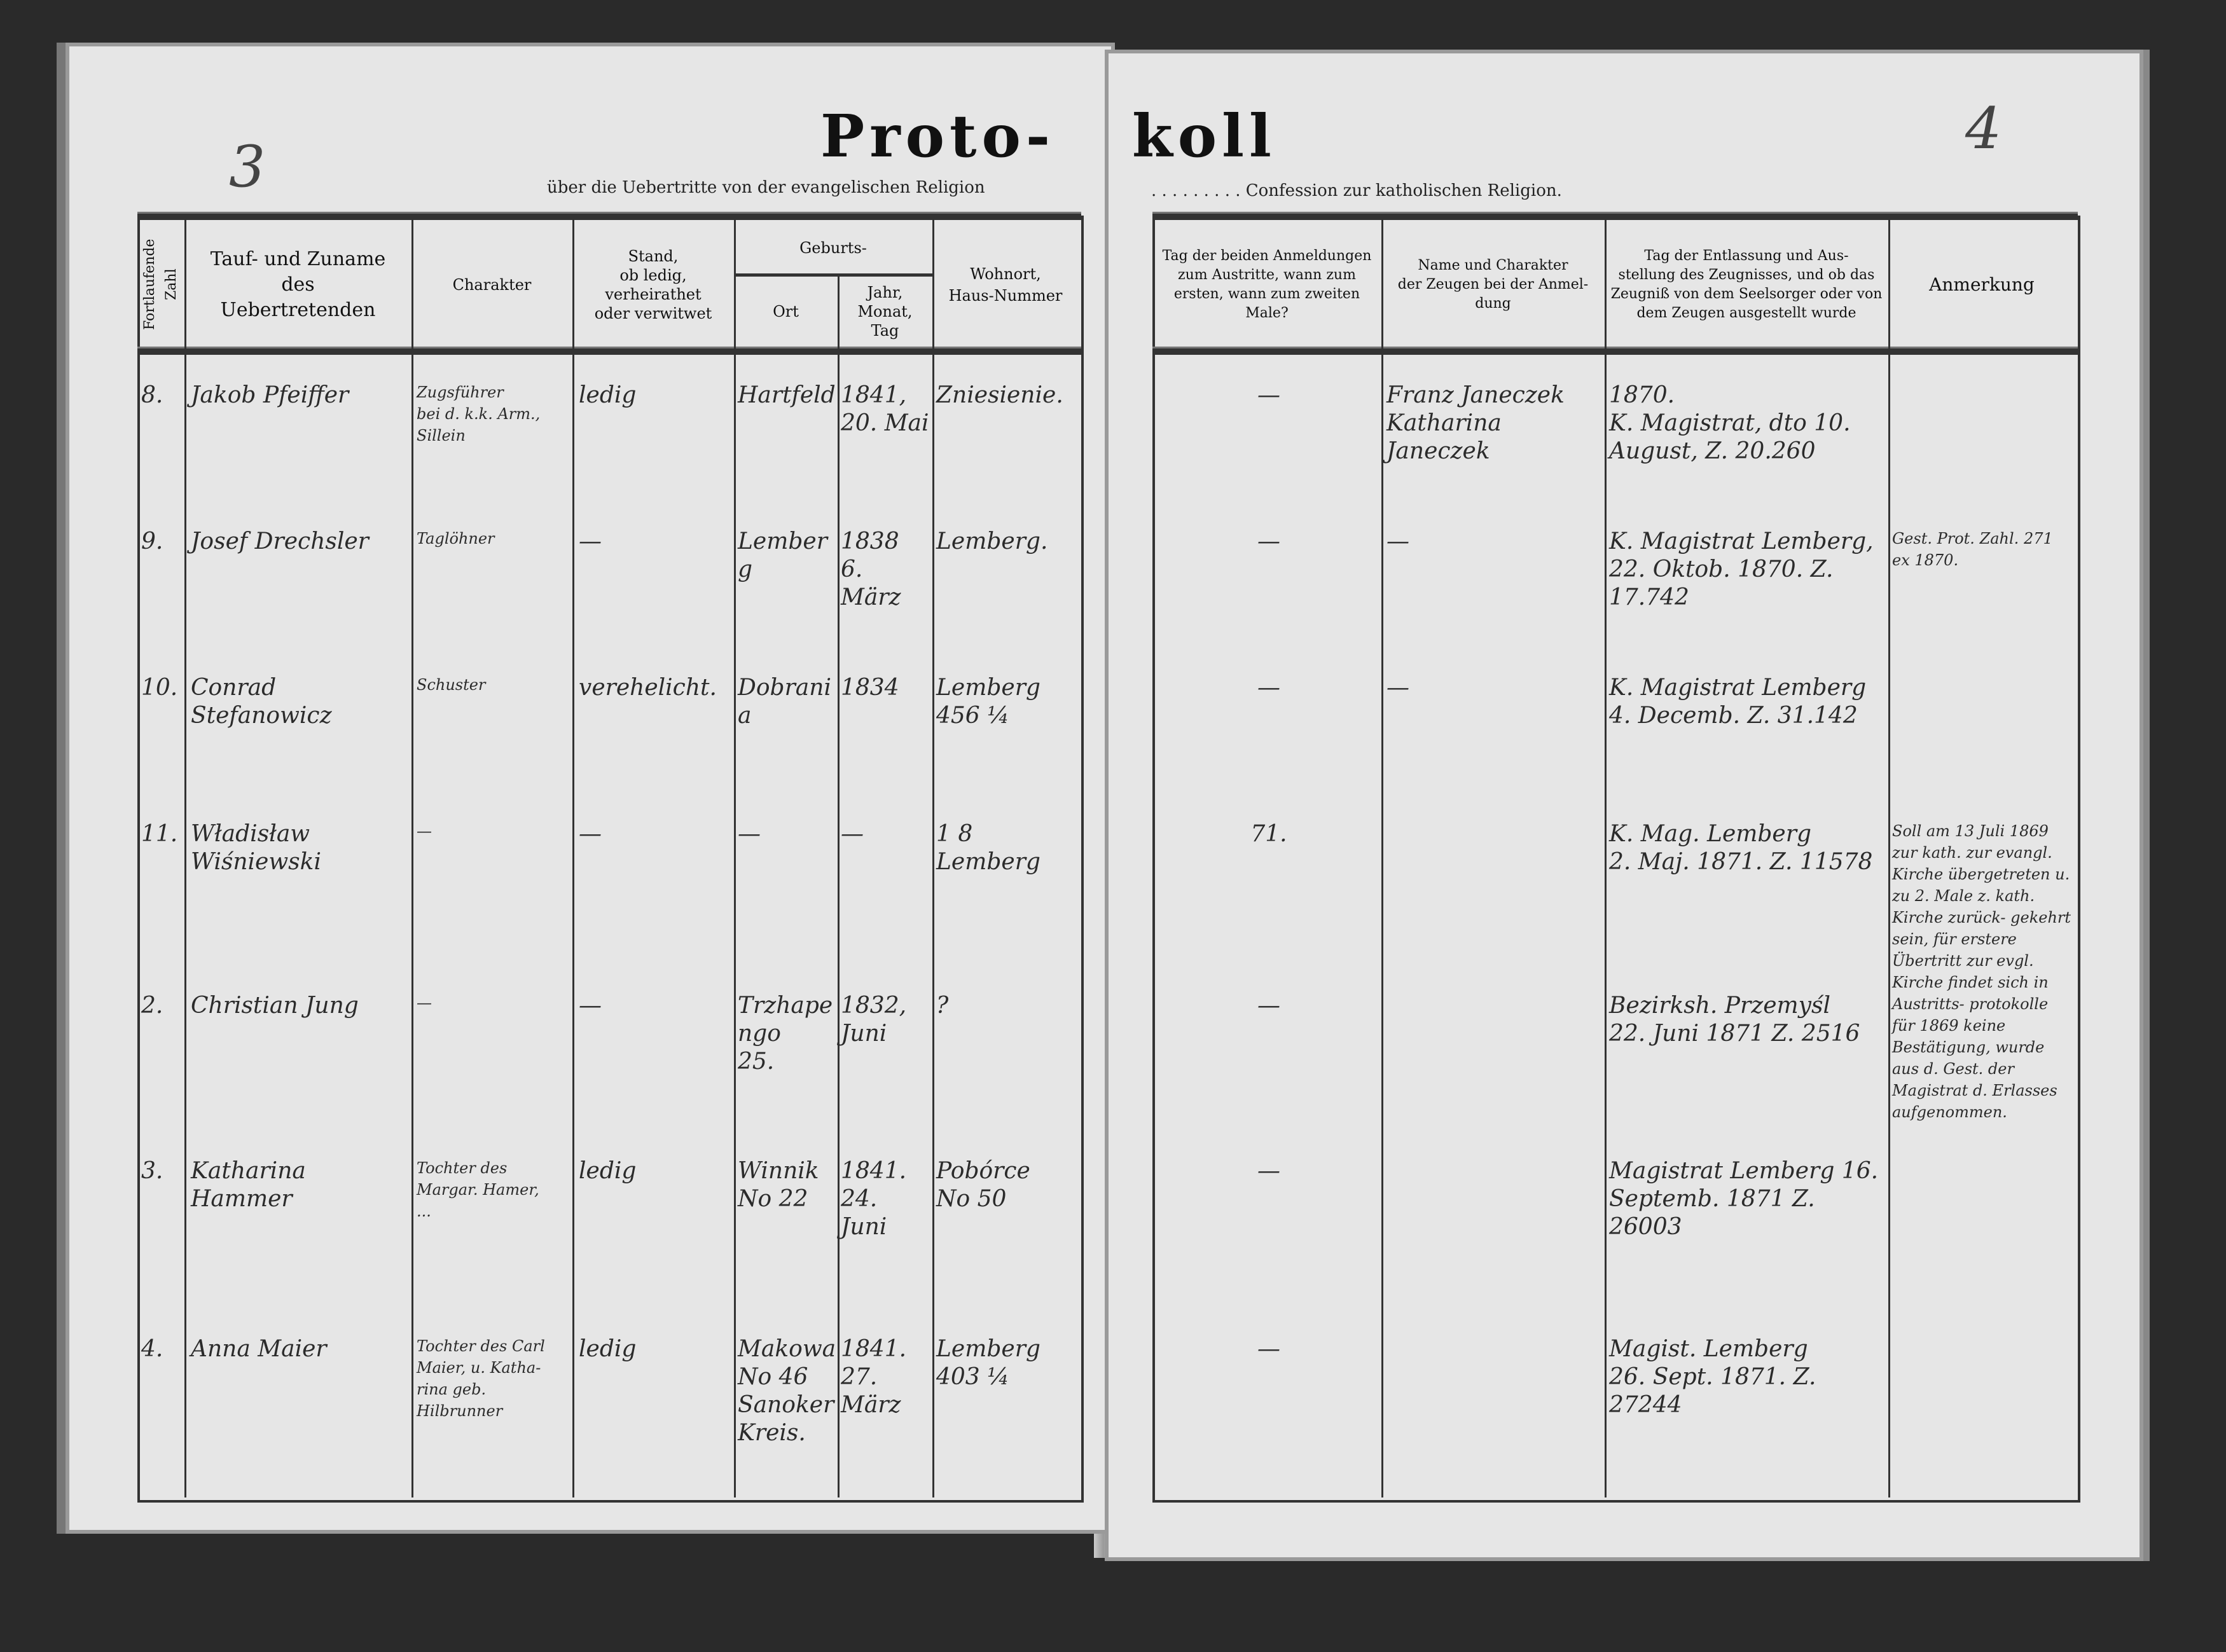  I want to click on header-number: Fortlaufende Zahl, so click(160, 284).